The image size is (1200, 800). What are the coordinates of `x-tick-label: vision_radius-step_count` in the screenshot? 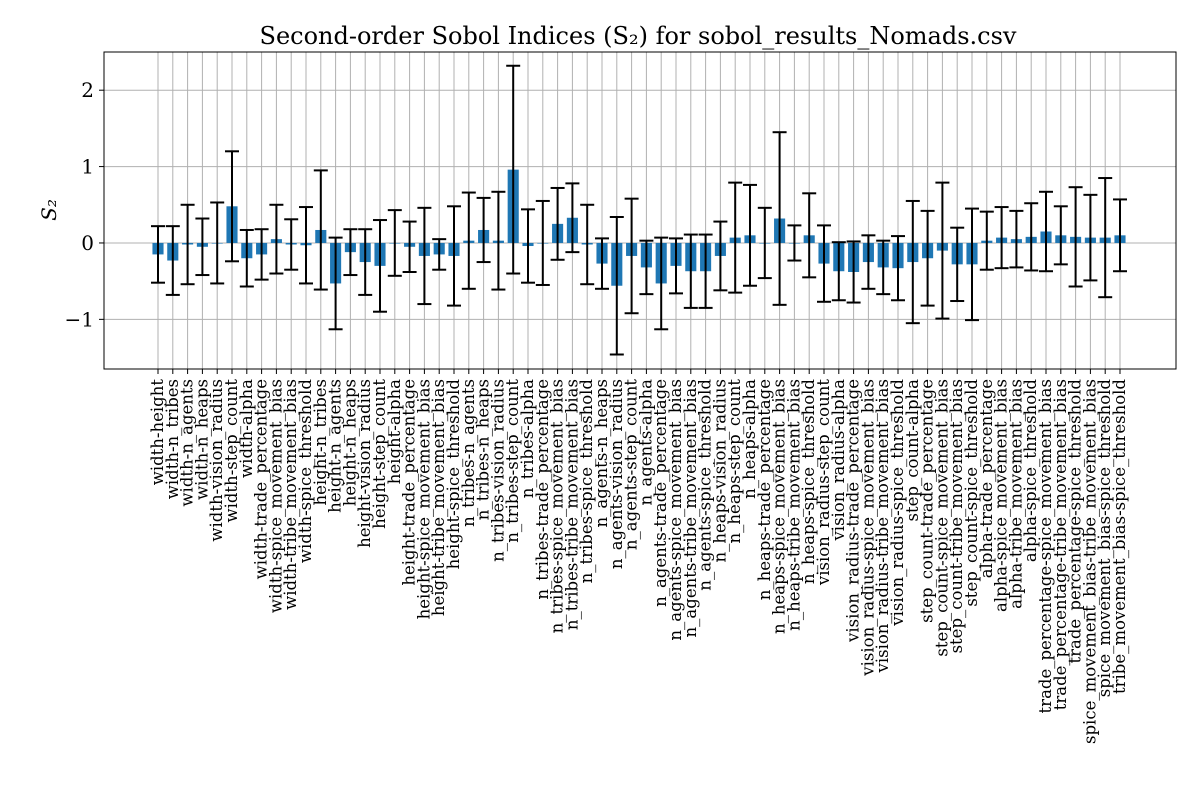 It's located at (823, 482).